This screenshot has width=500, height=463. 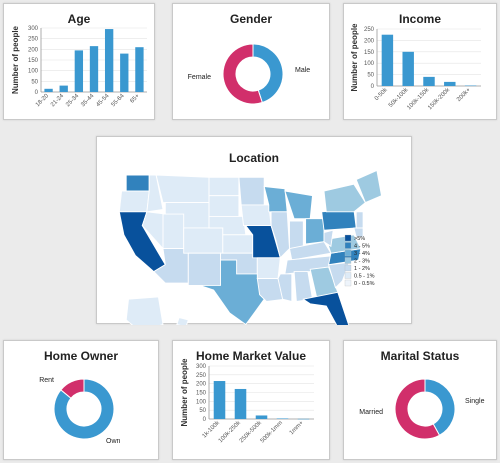 What do you see at coordinates (339, 275) in the screenshot?
I see `state-south-carolina` at bounding box center [339, 275].